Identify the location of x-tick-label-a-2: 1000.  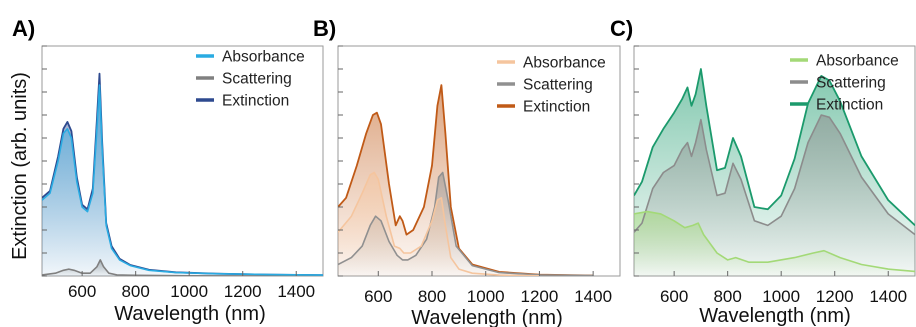
(189, 291).